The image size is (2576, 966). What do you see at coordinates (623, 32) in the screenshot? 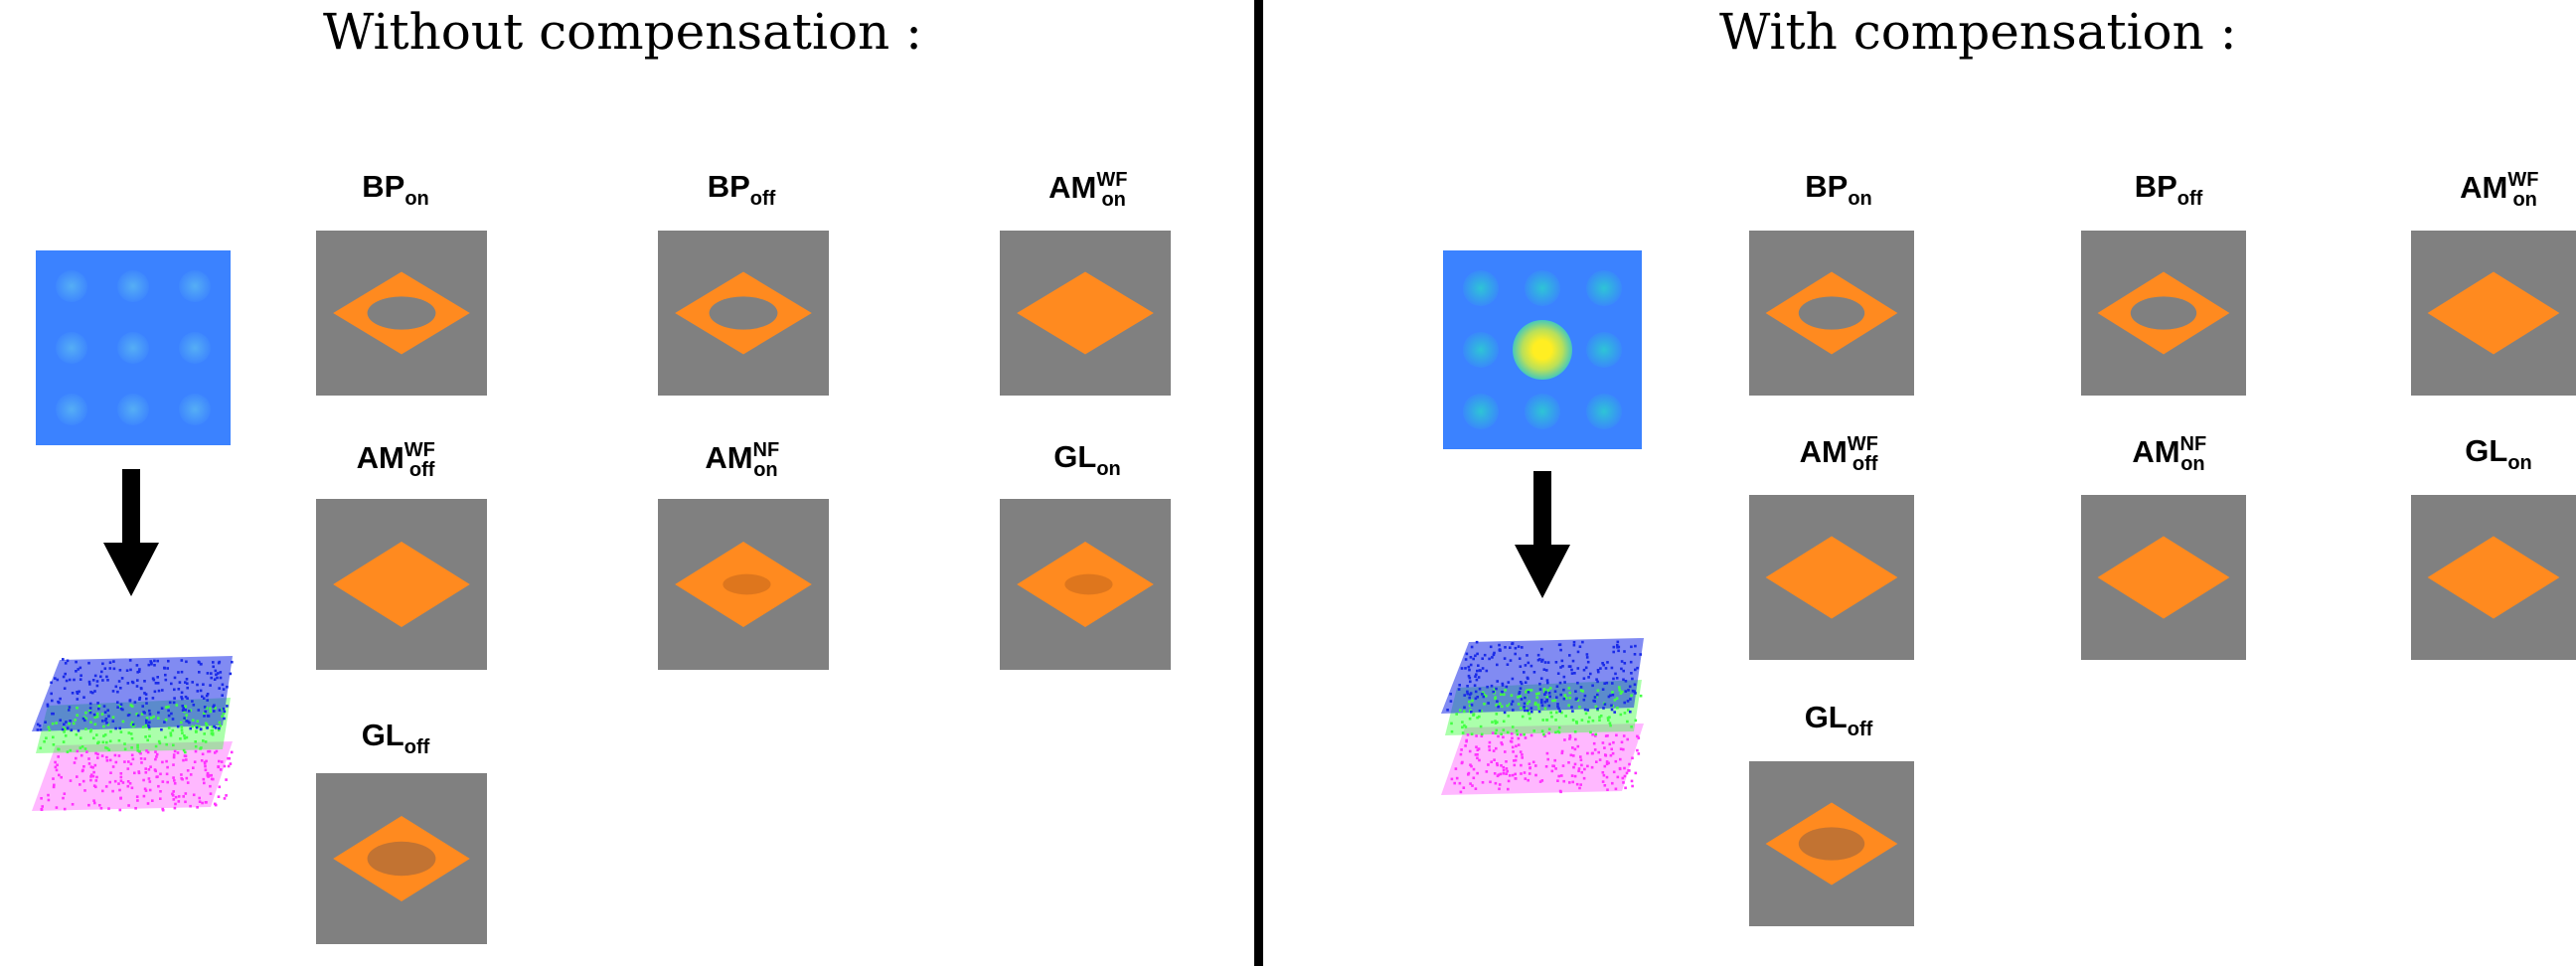
I see `panel-title-without-compensation: Without compensation :` at bounding box center [623, 32].